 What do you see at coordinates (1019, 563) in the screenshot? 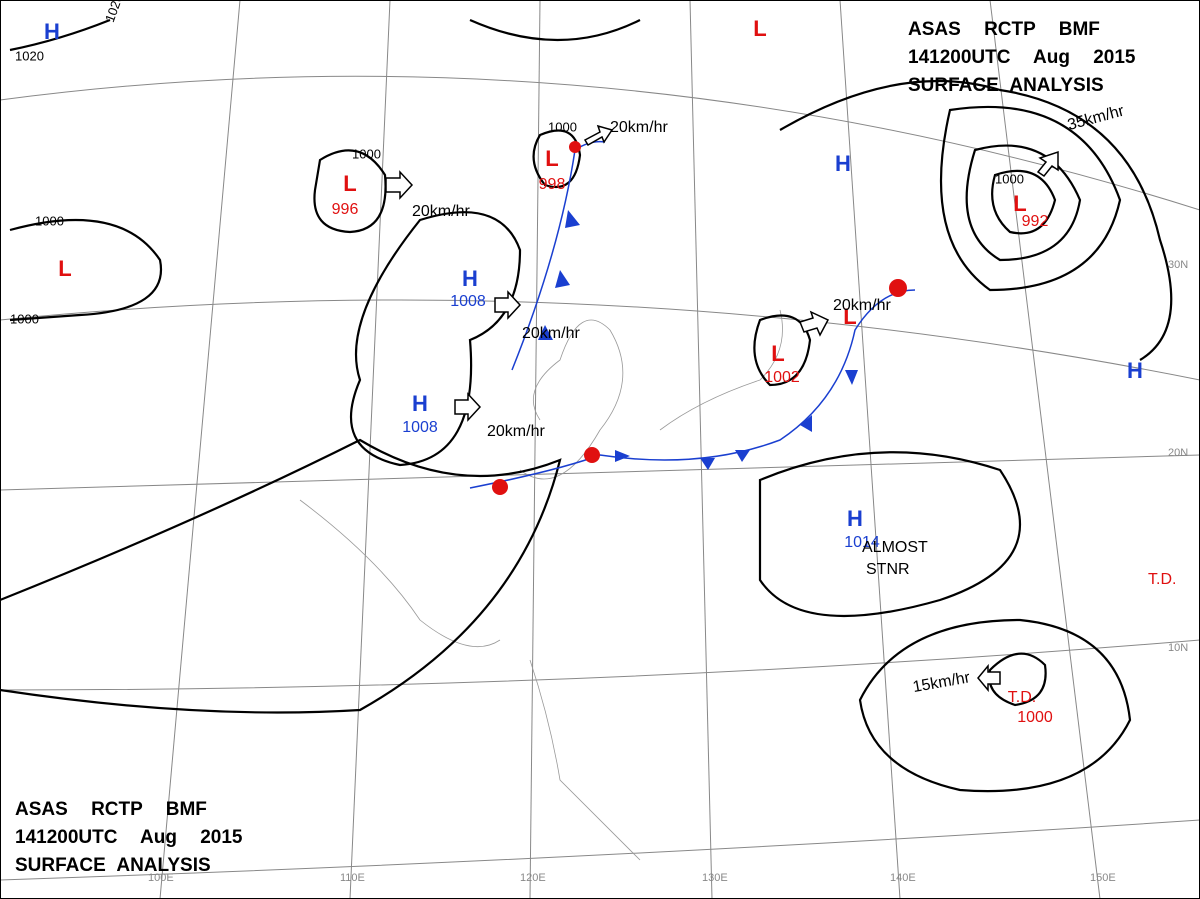
I see `annotations: ALMOST STNR T.D.` at bounding box center [1019, 563].